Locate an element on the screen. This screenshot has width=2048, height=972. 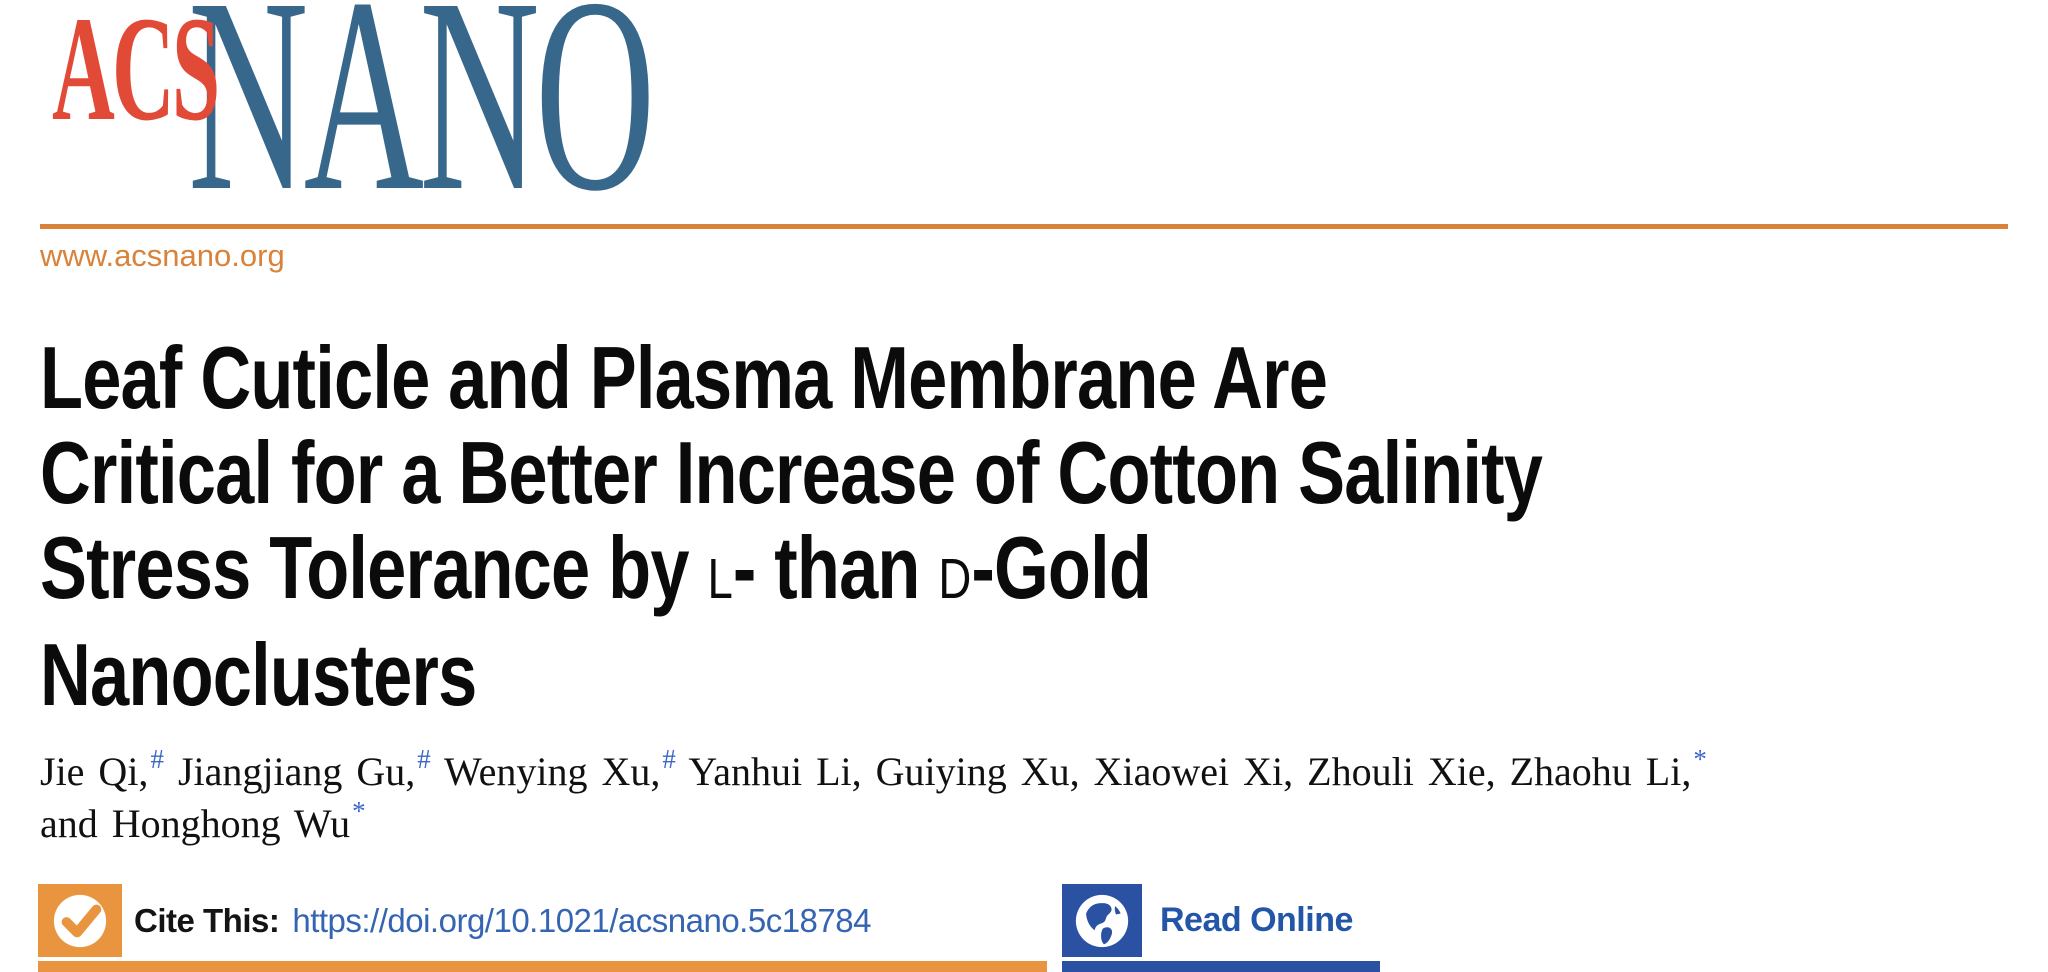
author-name: and Honghong Wu is located at coordinates (195, 823).